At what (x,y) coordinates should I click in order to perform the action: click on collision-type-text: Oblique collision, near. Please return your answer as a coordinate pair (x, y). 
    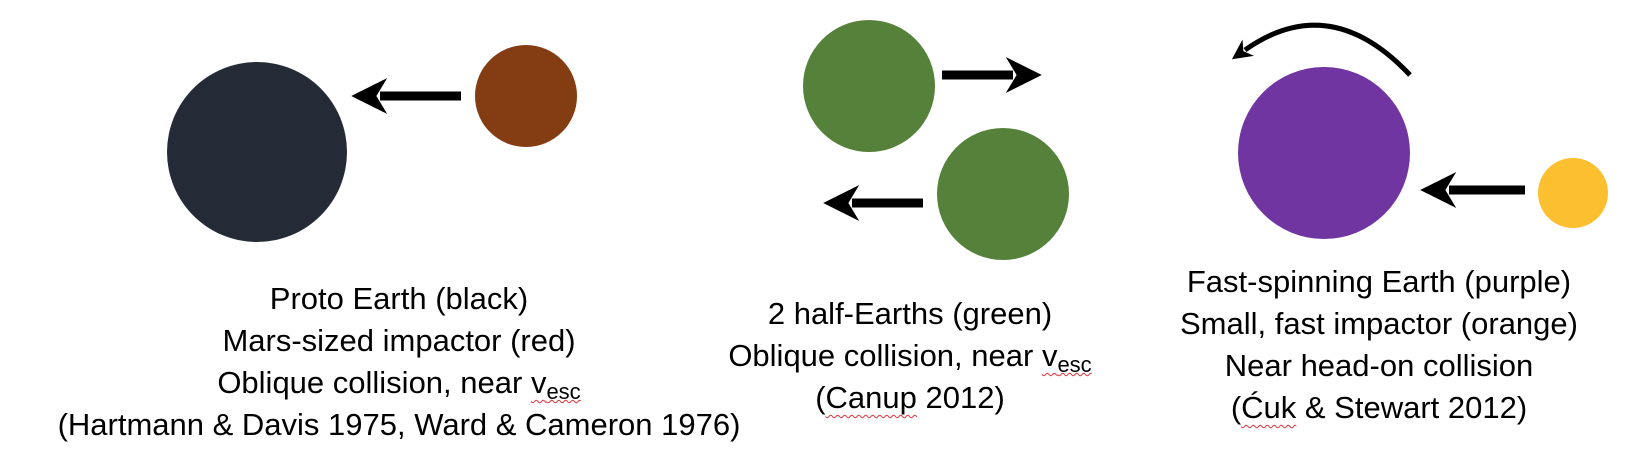
    Looking at the image, I should click on (374, 382).